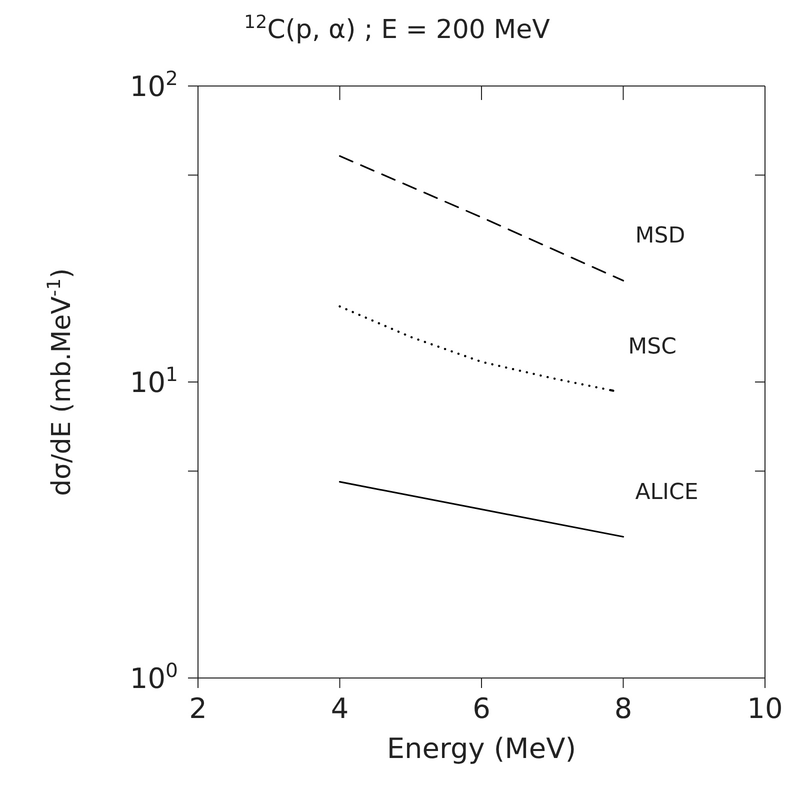 Image resolution: width=785 pixels, height=800 pixels. What do you see at coordinates (154, 380) in the screenshot?
I see `y-tick-label: 10$^{1}$` at bounding box center [154, 380].